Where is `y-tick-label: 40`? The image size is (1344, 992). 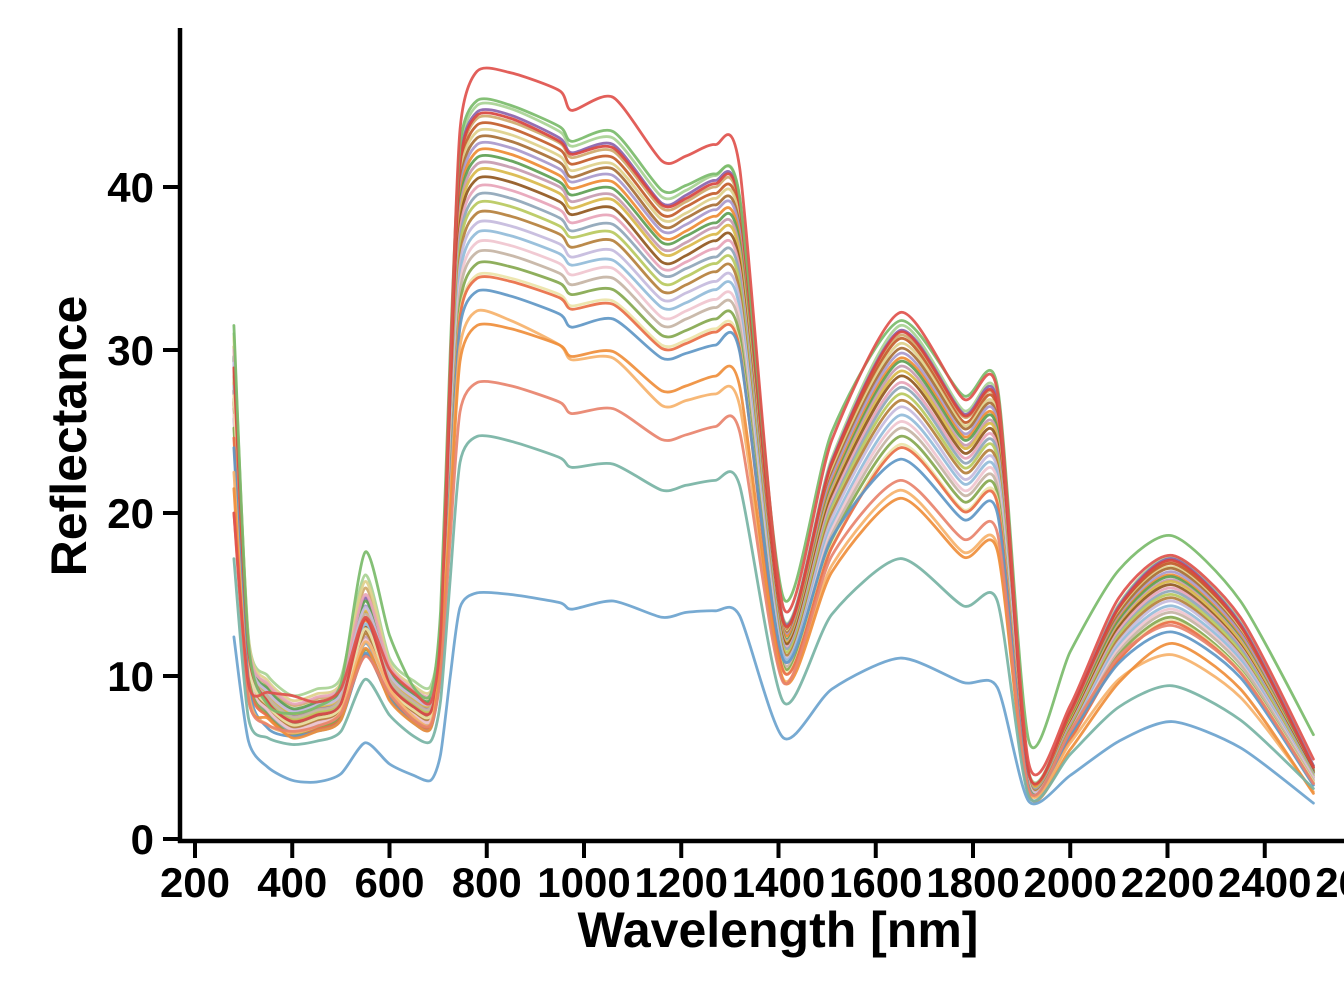 y-tick-label: 40 is located at coordinates (130, 187).